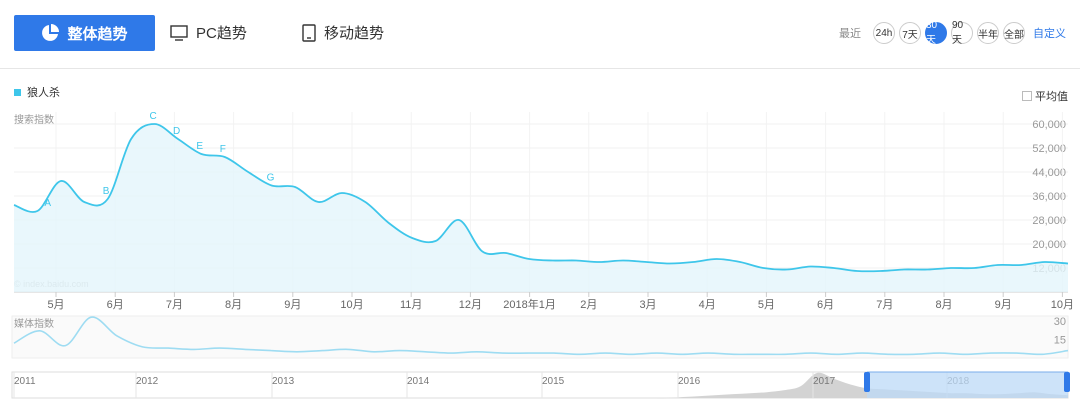 Image resolution: width=1080 pixels, height=401 pixels. Describe the element at coordinates (824, 381) in the screenshot. I see `navigator-year-label: 2017` at that location.